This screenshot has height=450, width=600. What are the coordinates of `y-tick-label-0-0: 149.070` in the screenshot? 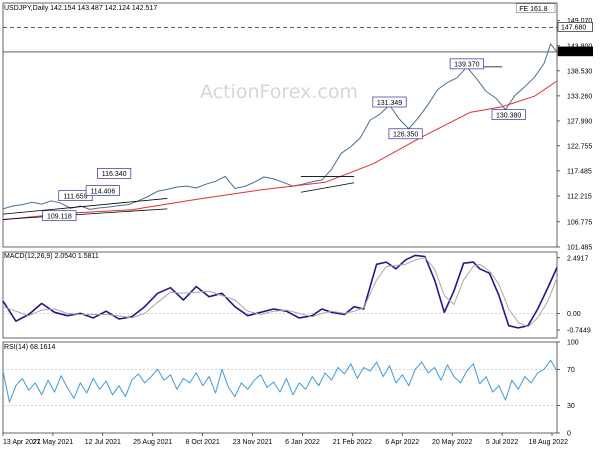 It's located at (579, 21).